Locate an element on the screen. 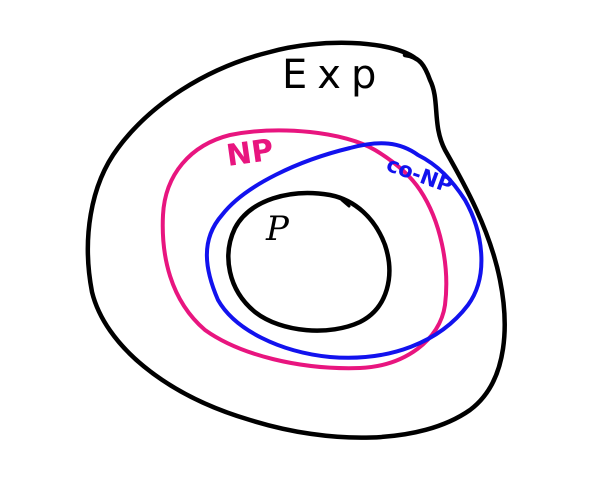 This screenshot has height=486, width=609. np-label: NP is located at coordinates (250, 153).